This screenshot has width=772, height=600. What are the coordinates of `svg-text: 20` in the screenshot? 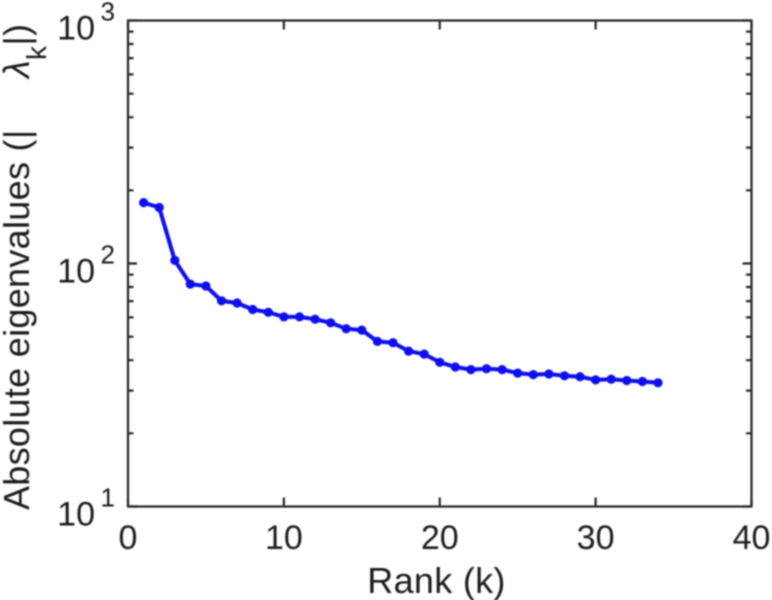 It's located at (440, 538).